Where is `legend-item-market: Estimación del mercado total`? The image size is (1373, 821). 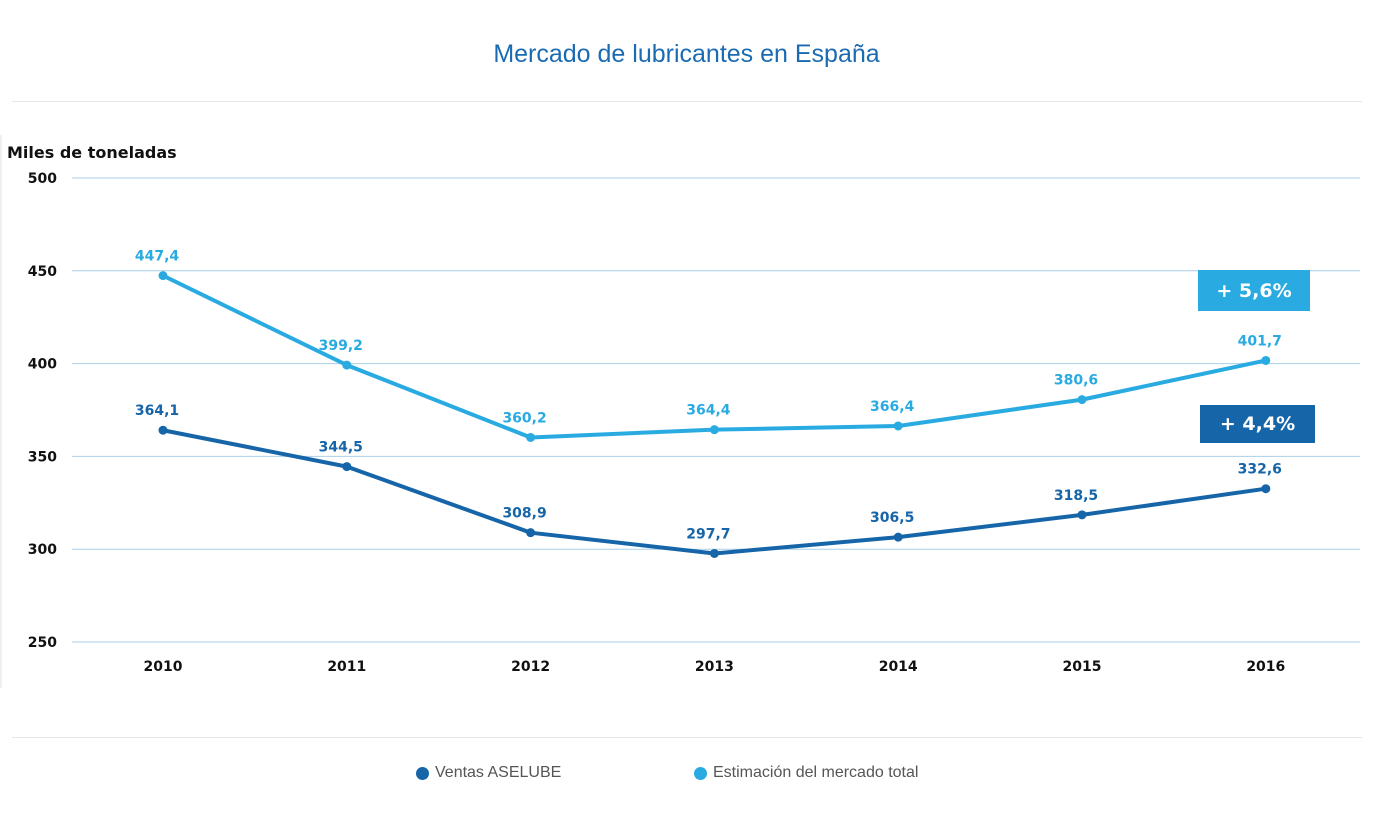
legend-item-market: Estimación del mercado total is located at coordinates (806, 773).